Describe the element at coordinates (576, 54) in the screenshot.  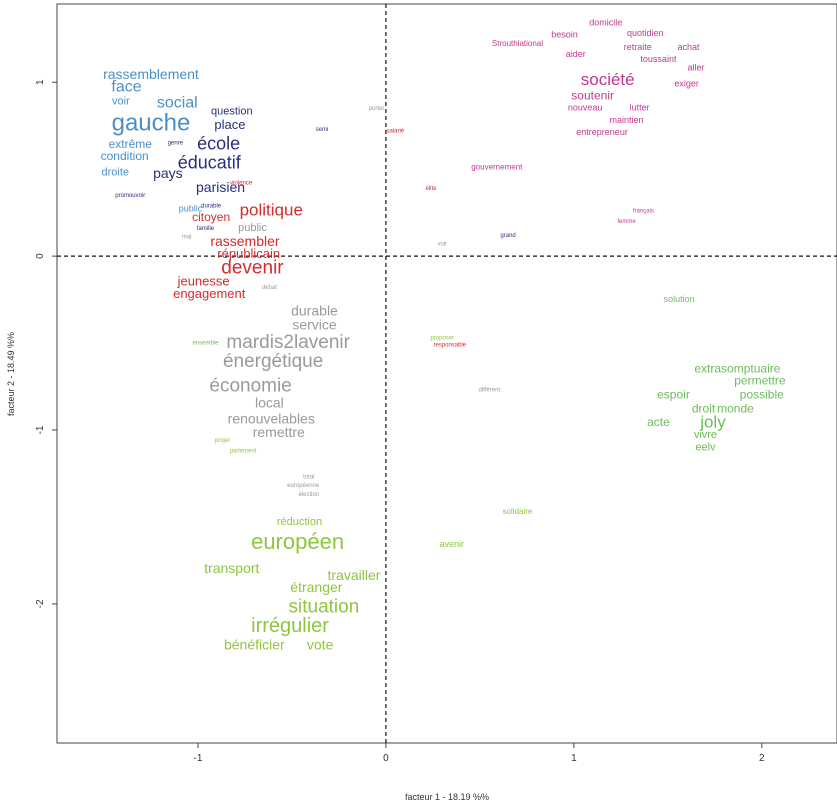
I see `word-label: aider` at that location.